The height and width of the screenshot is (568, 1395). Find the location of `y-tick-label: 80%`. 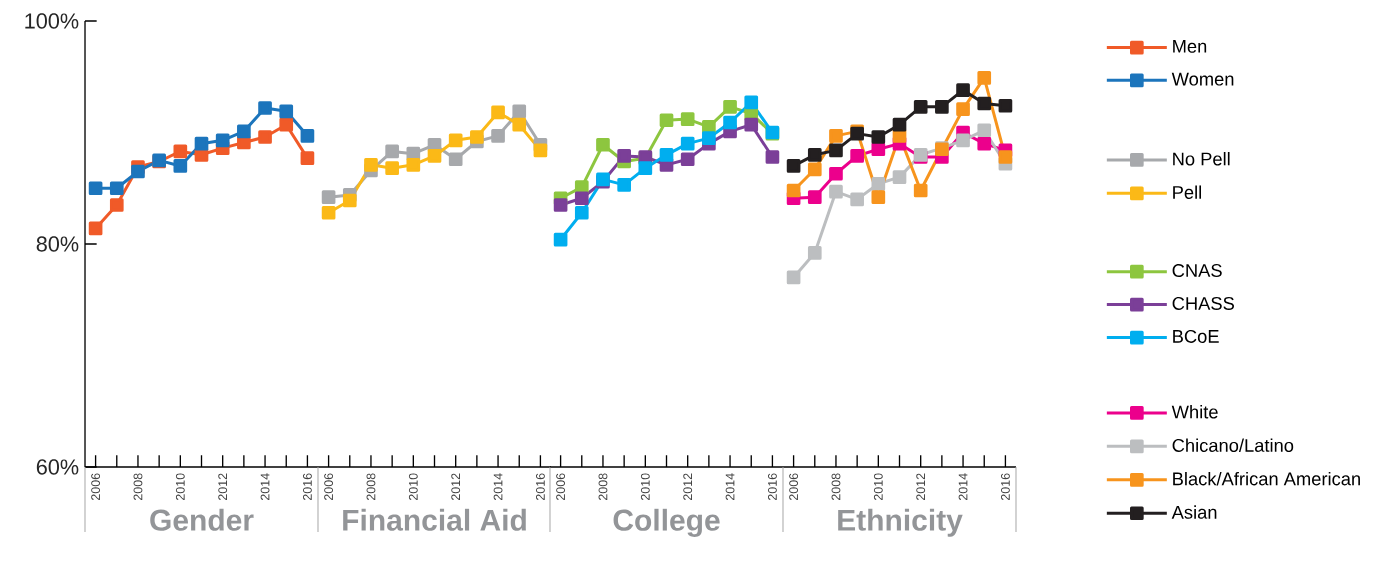

y-tick-label: 80% is located at coordinates (57, 244).